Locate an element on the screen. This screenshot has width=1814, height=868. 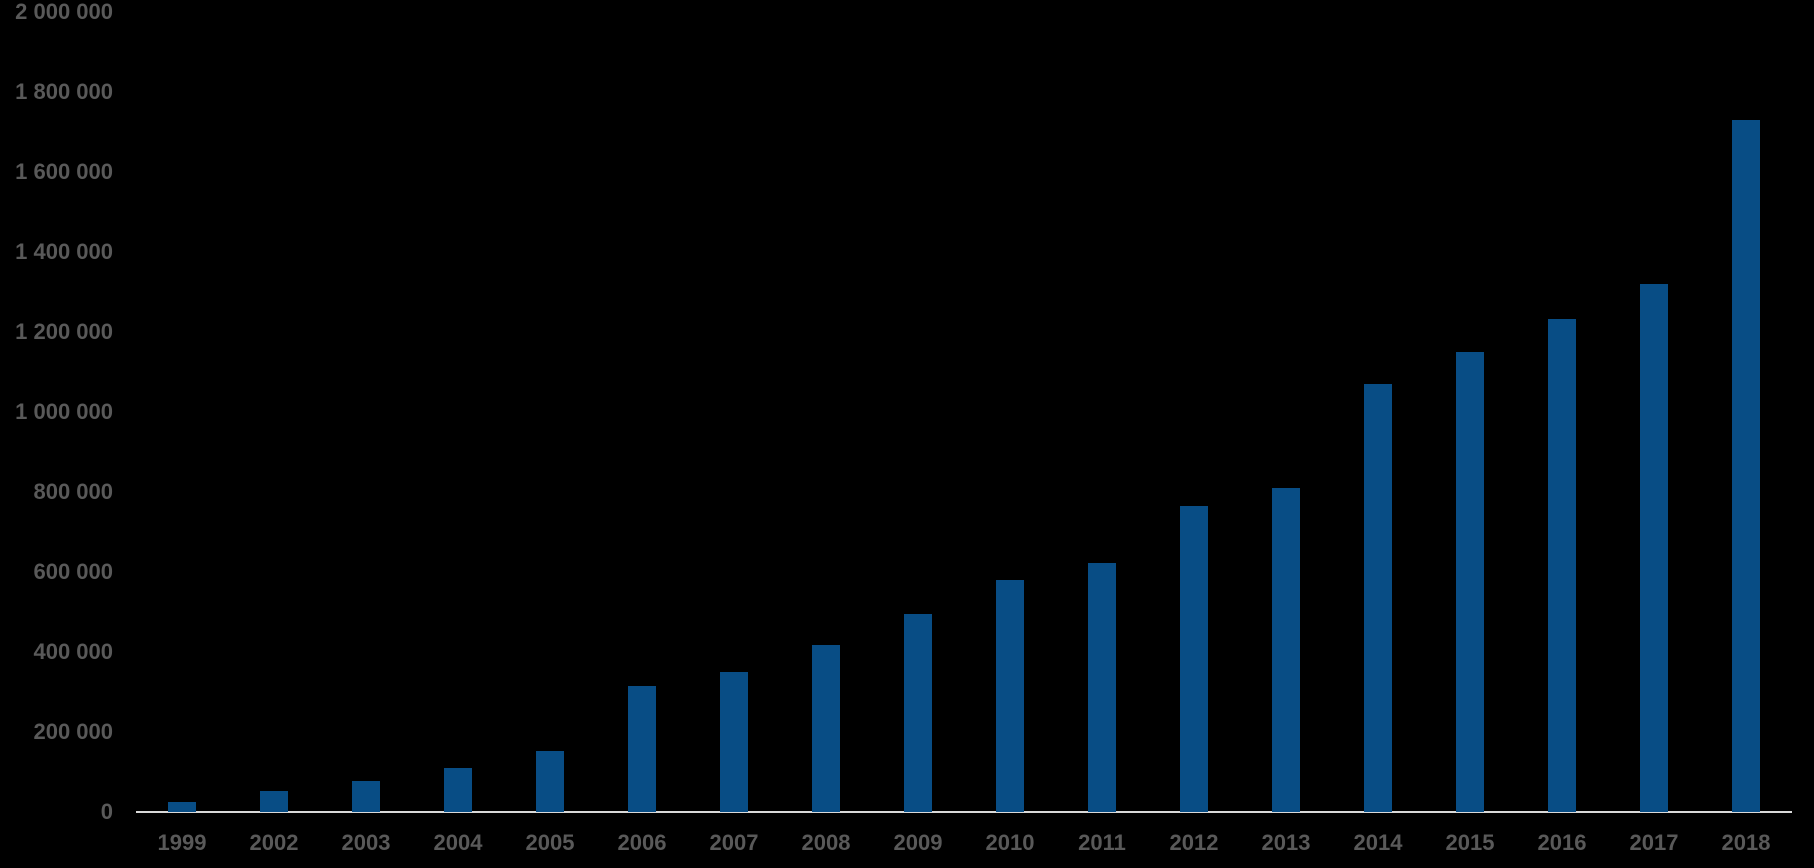
x-tick-label: 2010 is located at coordinates (1010, 842).